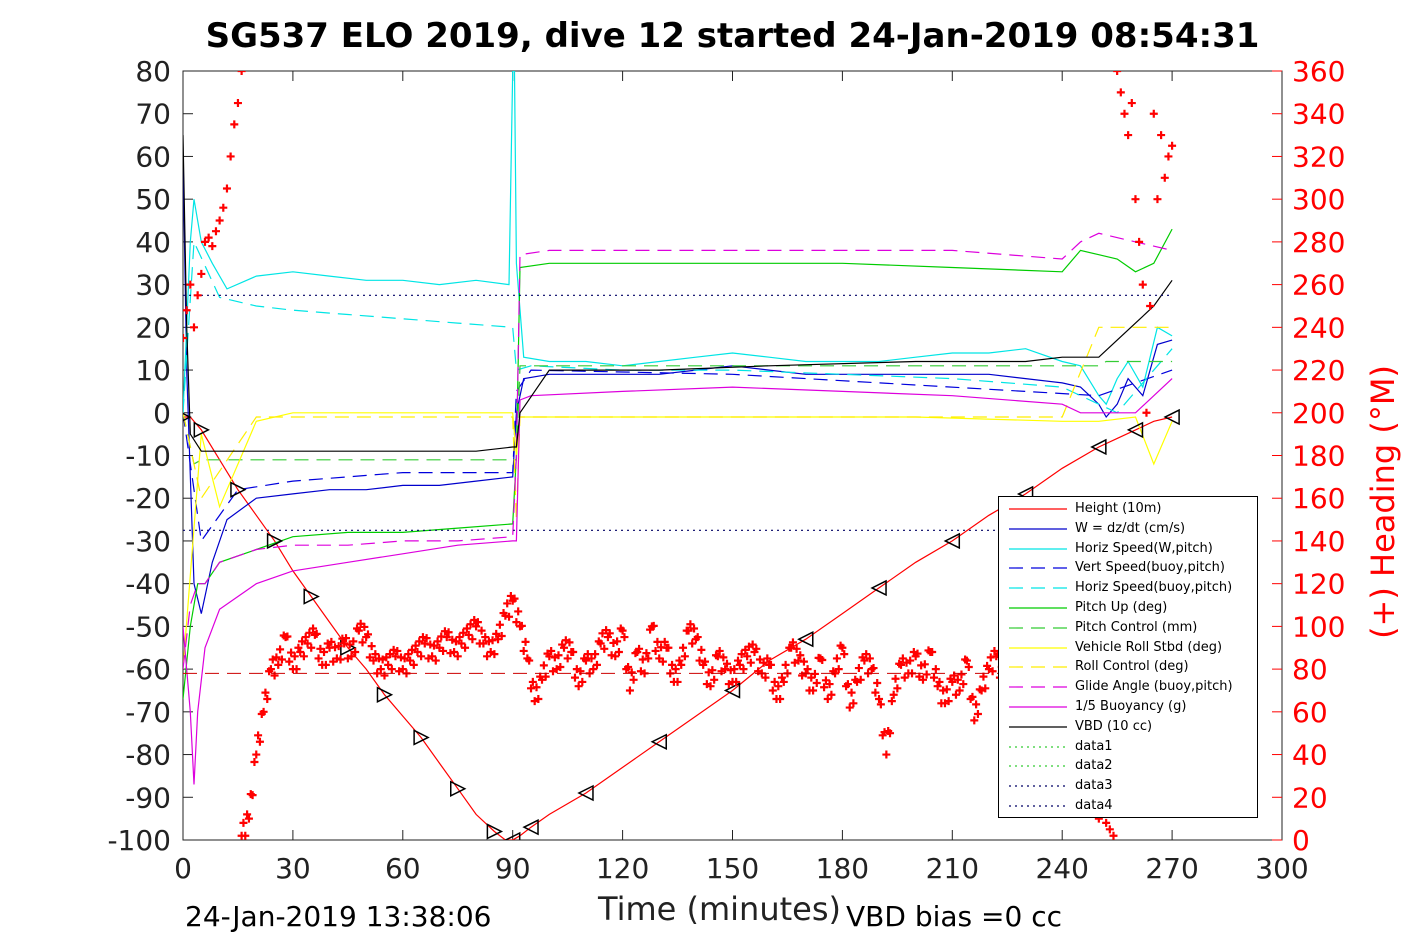  I want to click on legend-item: Glide Angle (buoy,pitch), so click(1128, 687).